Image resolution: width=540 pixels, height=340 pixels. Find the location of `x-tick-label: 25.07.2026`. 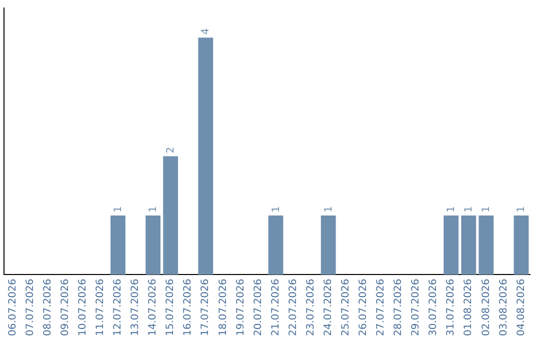

x-tick-label: 25.07.2026 is located at coordinates (346, 307).